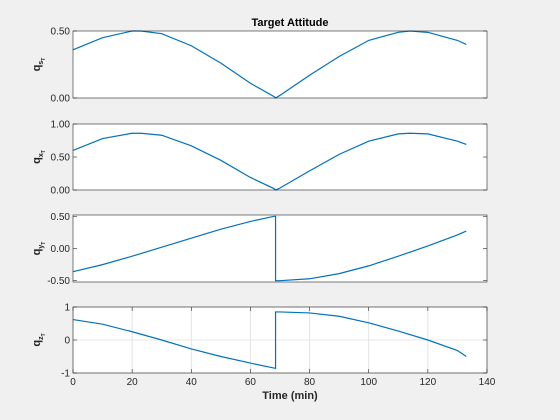  What do you see at coordinates (67, 308) in the screenshot?
I see `axes-4-ytick-label-2: 1` at bounding box center [67, 308].